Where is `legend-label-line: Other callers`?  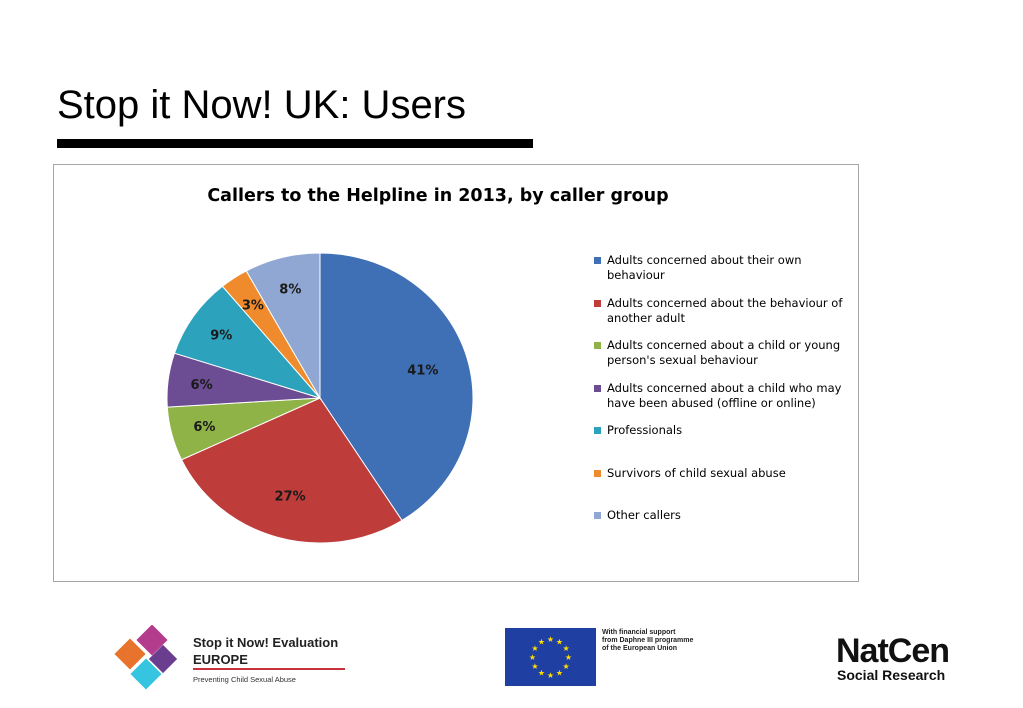
legend-label-line: Other callers is located at coordinates (644, 515).